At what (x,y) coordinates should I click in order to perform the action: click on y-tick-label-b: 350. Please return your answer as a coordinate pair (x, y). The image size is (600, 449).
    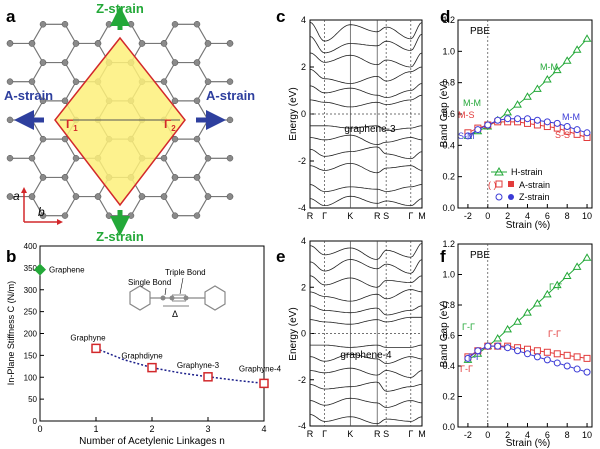
    Looking at the image, I should click on (31, 268).